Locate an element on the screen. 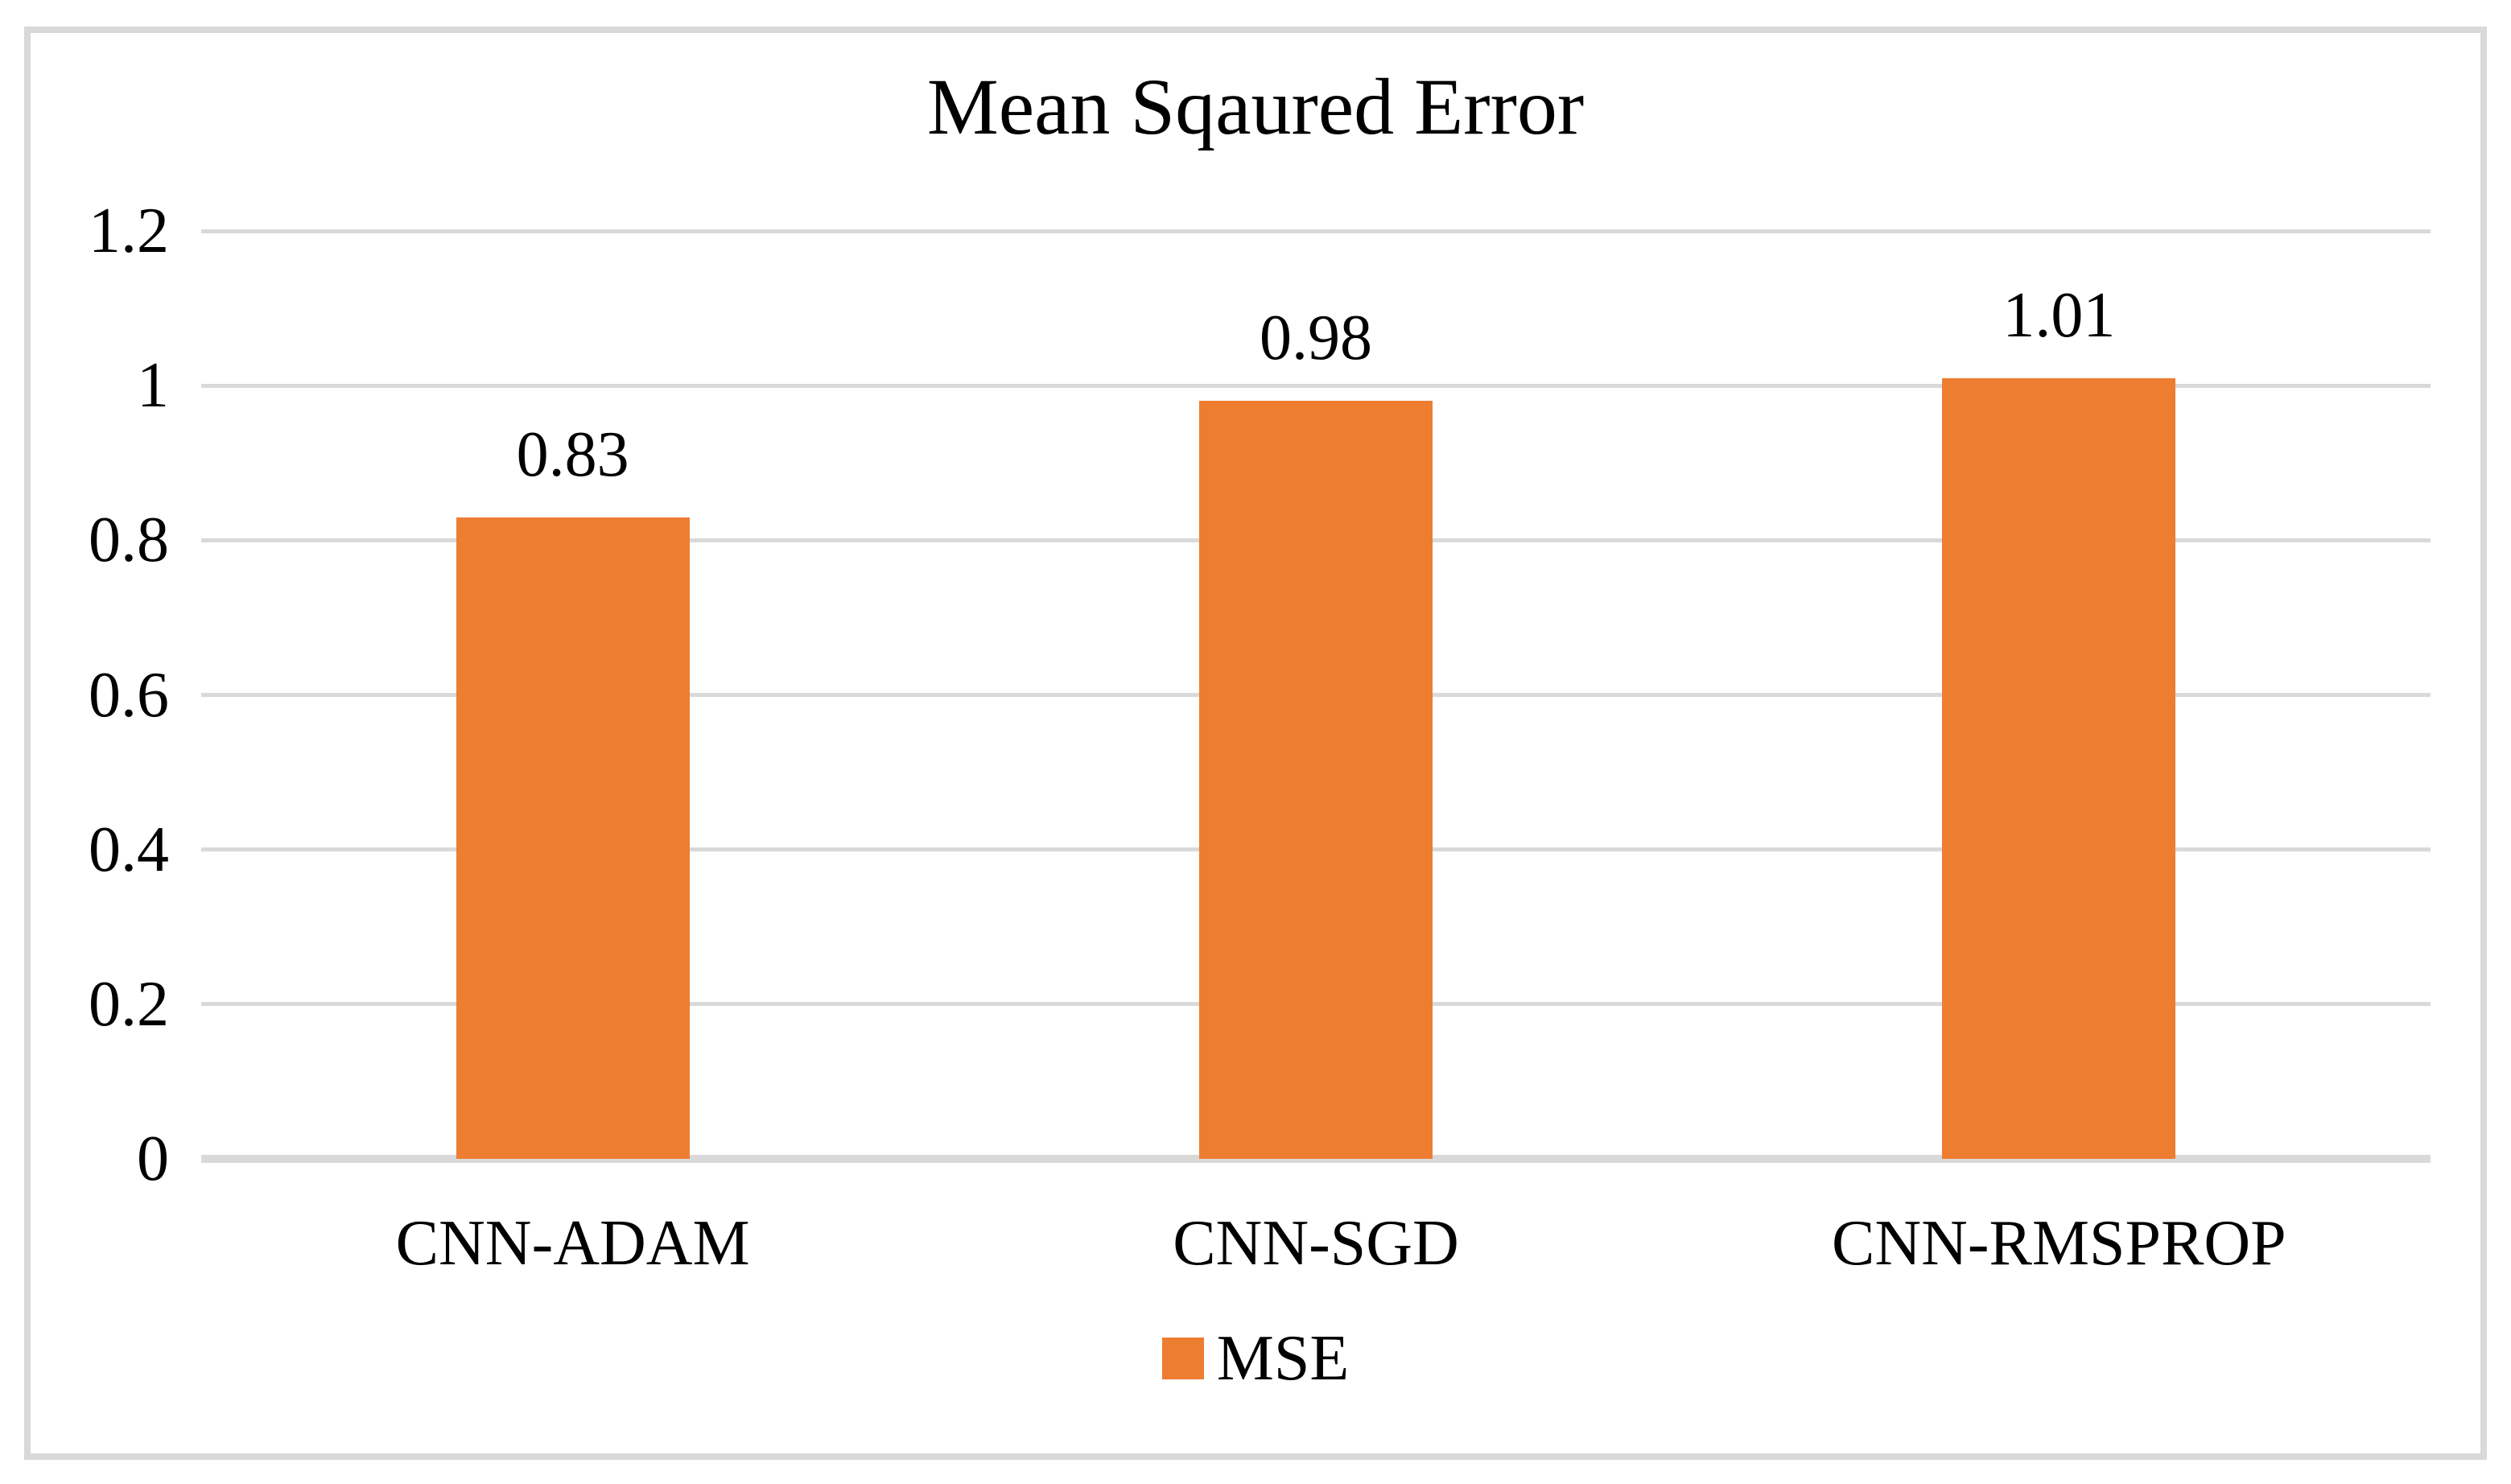 The width and height of the screenshot is (2511, 1484). bar-cnn-adam is located at coordinates (573, 838).